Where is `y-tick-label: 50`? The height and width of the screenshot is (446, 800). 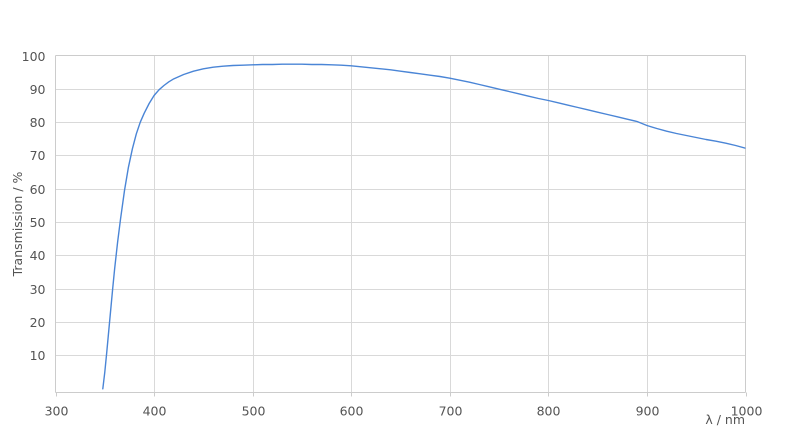 y-tick-label: 50 is located at coordinates (38, 222).